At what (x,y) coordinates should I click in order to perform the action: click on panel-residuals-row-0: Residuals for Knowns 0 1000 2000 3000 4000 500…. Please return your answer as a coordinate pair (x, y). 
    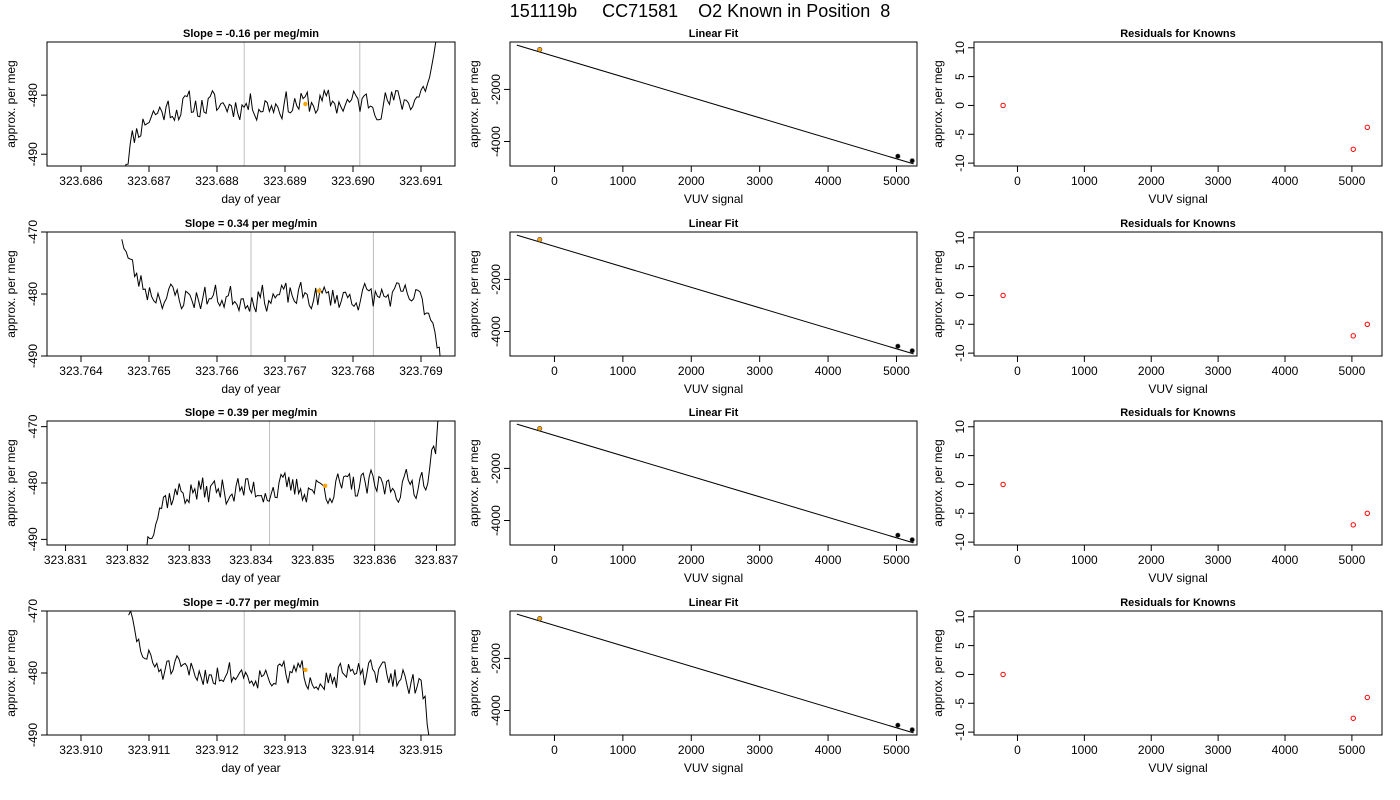
    Looking at the image, I should click on (1157, 117).